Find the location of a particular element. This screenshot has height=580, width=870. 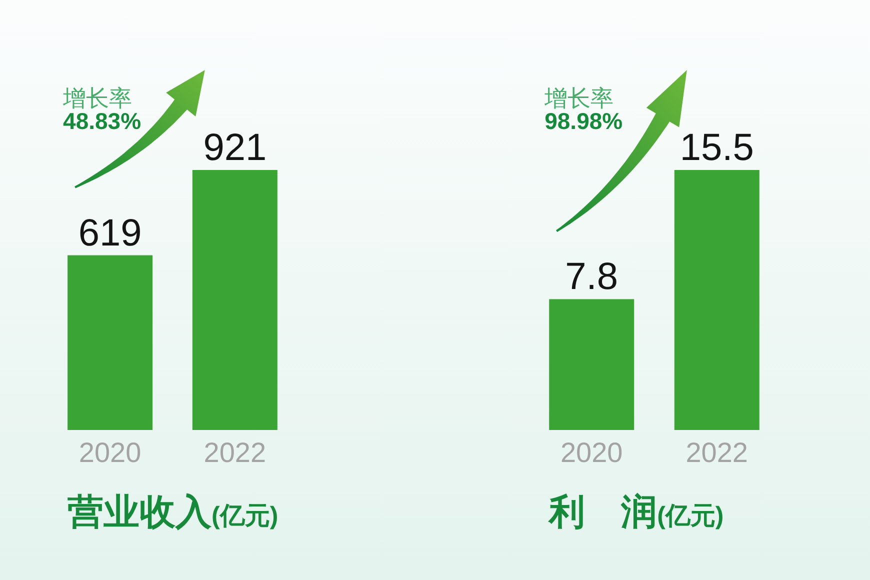

text: 利 润 is located at coordinates (602, 511).